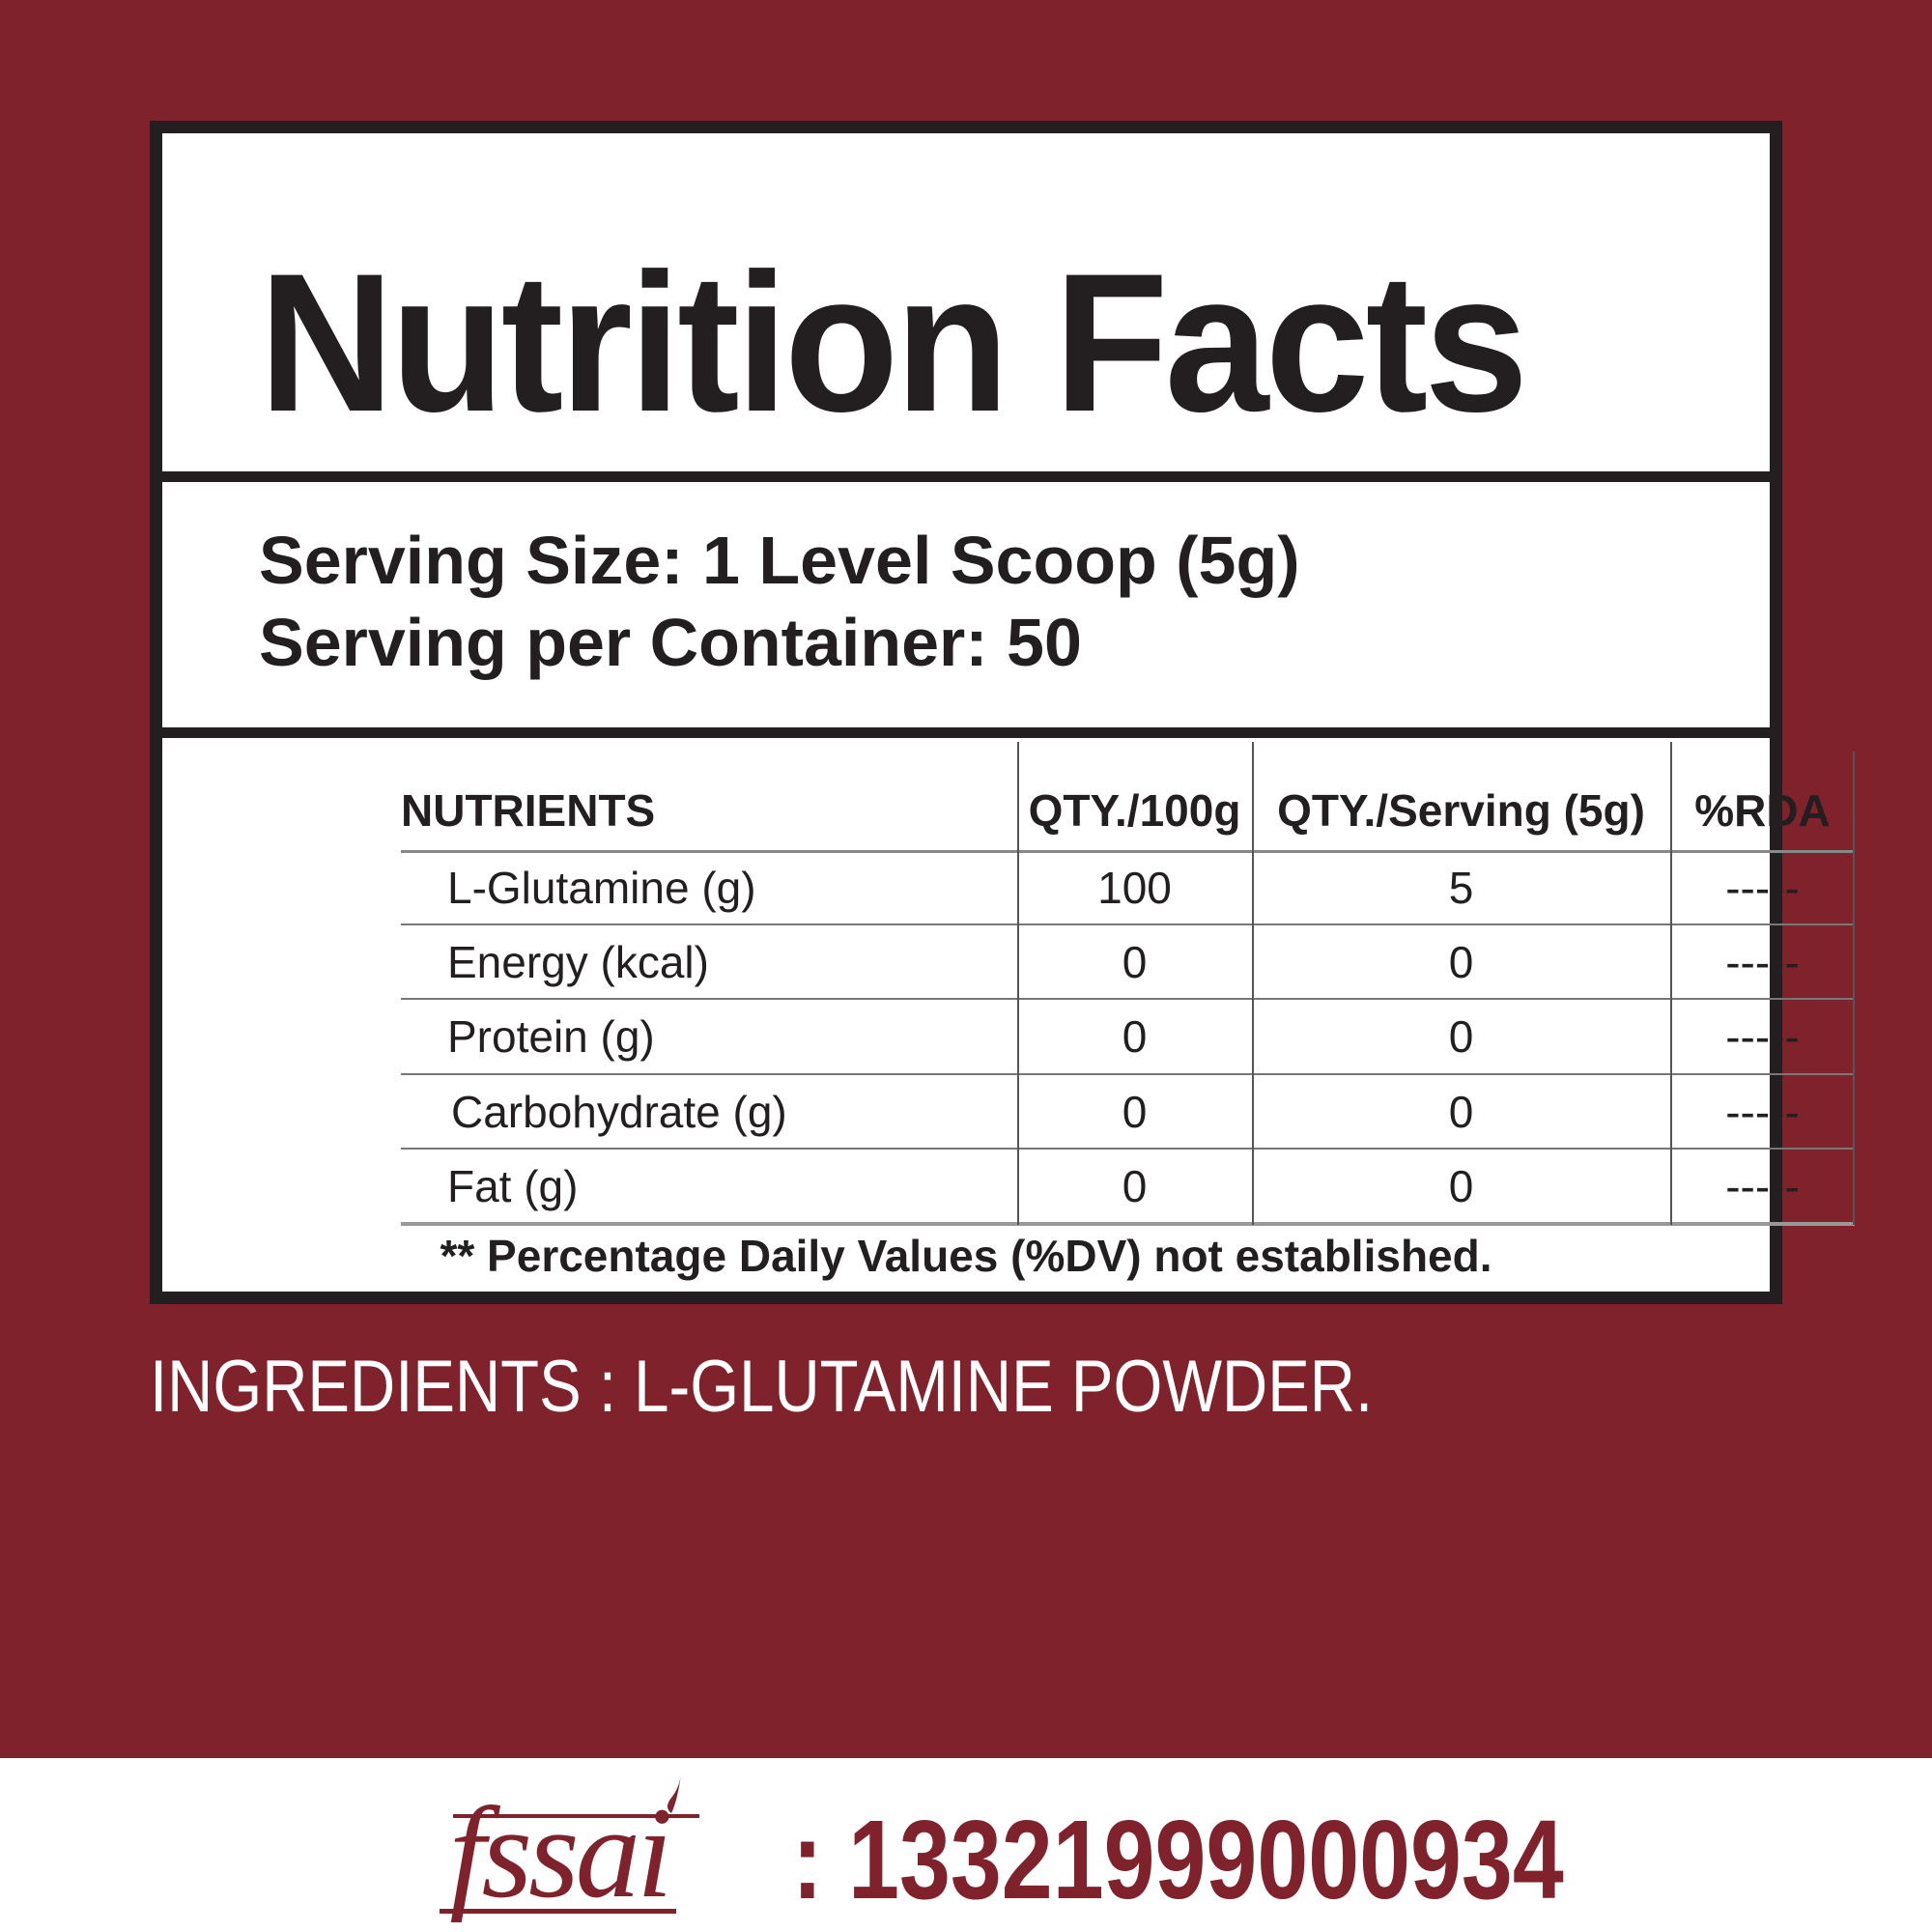  I want to click on nutrient-name: Carbohydrate (g), so click(619, 1111).